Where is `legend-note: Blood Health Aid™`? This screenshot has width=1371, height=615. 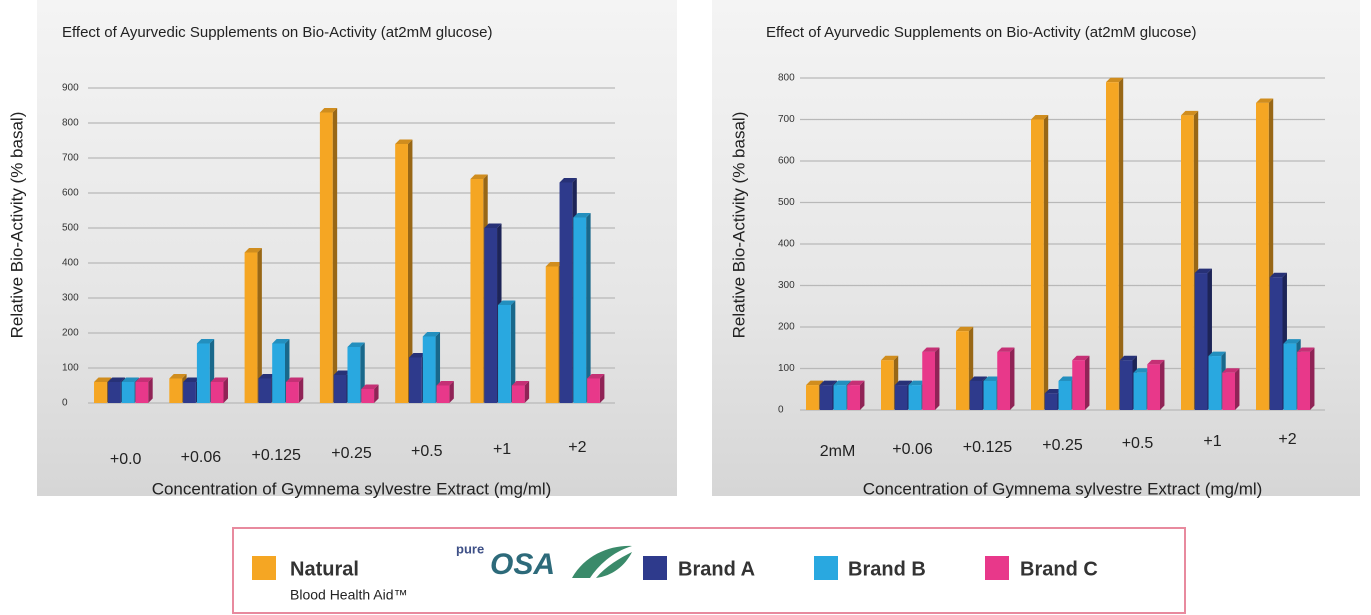
legend-note: Blood Health Aid™ is located at coordinates (349, 595).